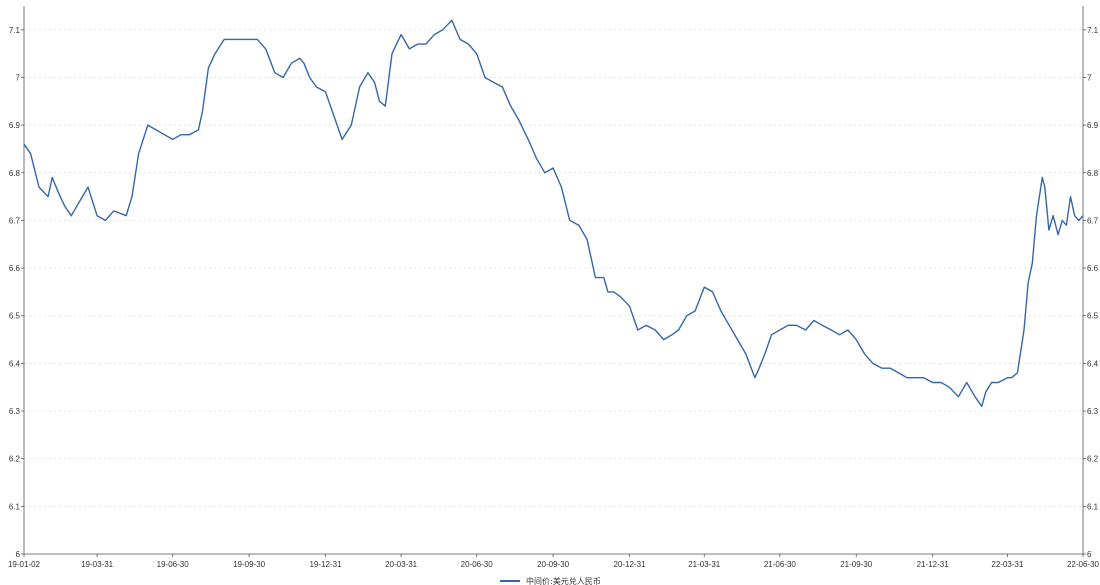 Image resolution: width=1100 pixels, height=585 pixels. Describe the element at coordinates (1093, 363) in the screenshot. I see `y-tick-label-right: 6.4` at that location.